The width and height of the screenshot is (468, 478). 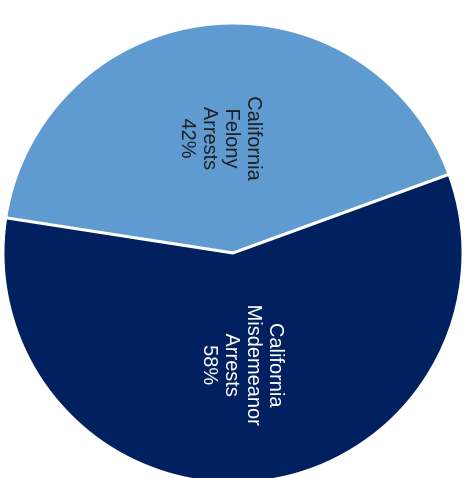 I want to click on label-misdemeanor-line-2: Misdemeanor, so click(x=254, y=366).